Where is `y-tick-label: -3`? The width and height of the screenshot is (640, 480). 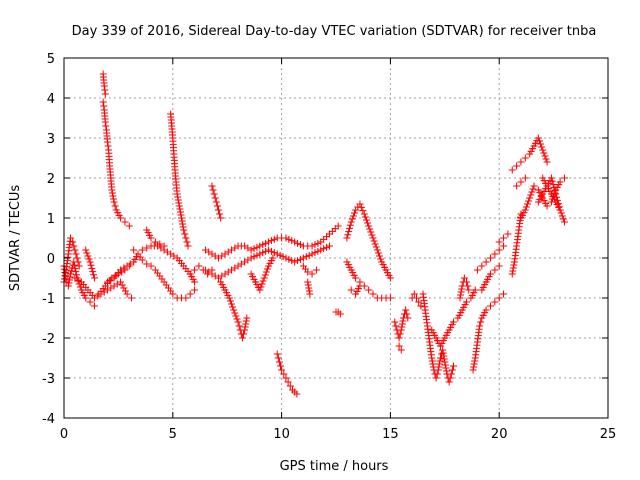
y-tick-label: -3 is located at coordinates (48, 379).